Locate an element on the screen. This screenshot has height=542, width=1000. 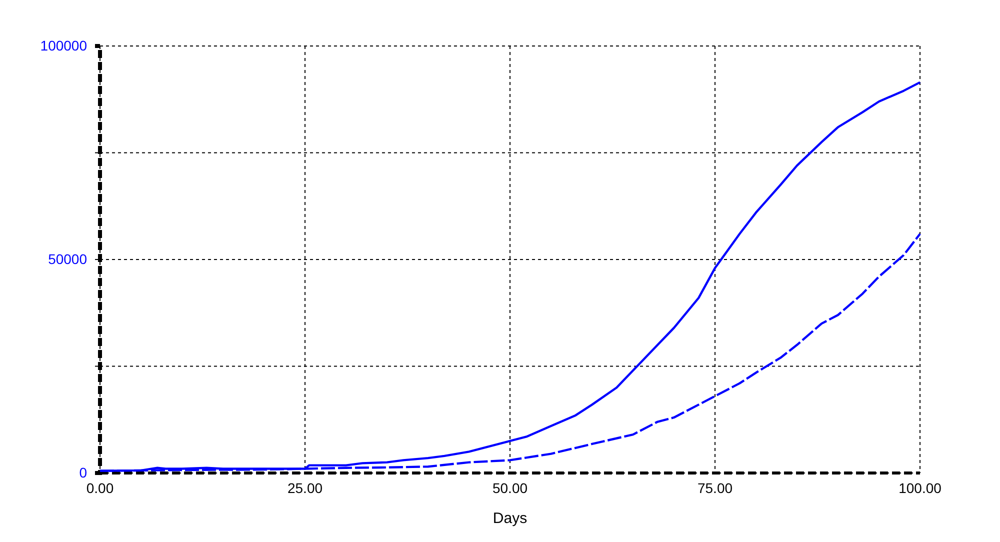
x-tick-label: 100.00 is located at coordinates (920, 488).